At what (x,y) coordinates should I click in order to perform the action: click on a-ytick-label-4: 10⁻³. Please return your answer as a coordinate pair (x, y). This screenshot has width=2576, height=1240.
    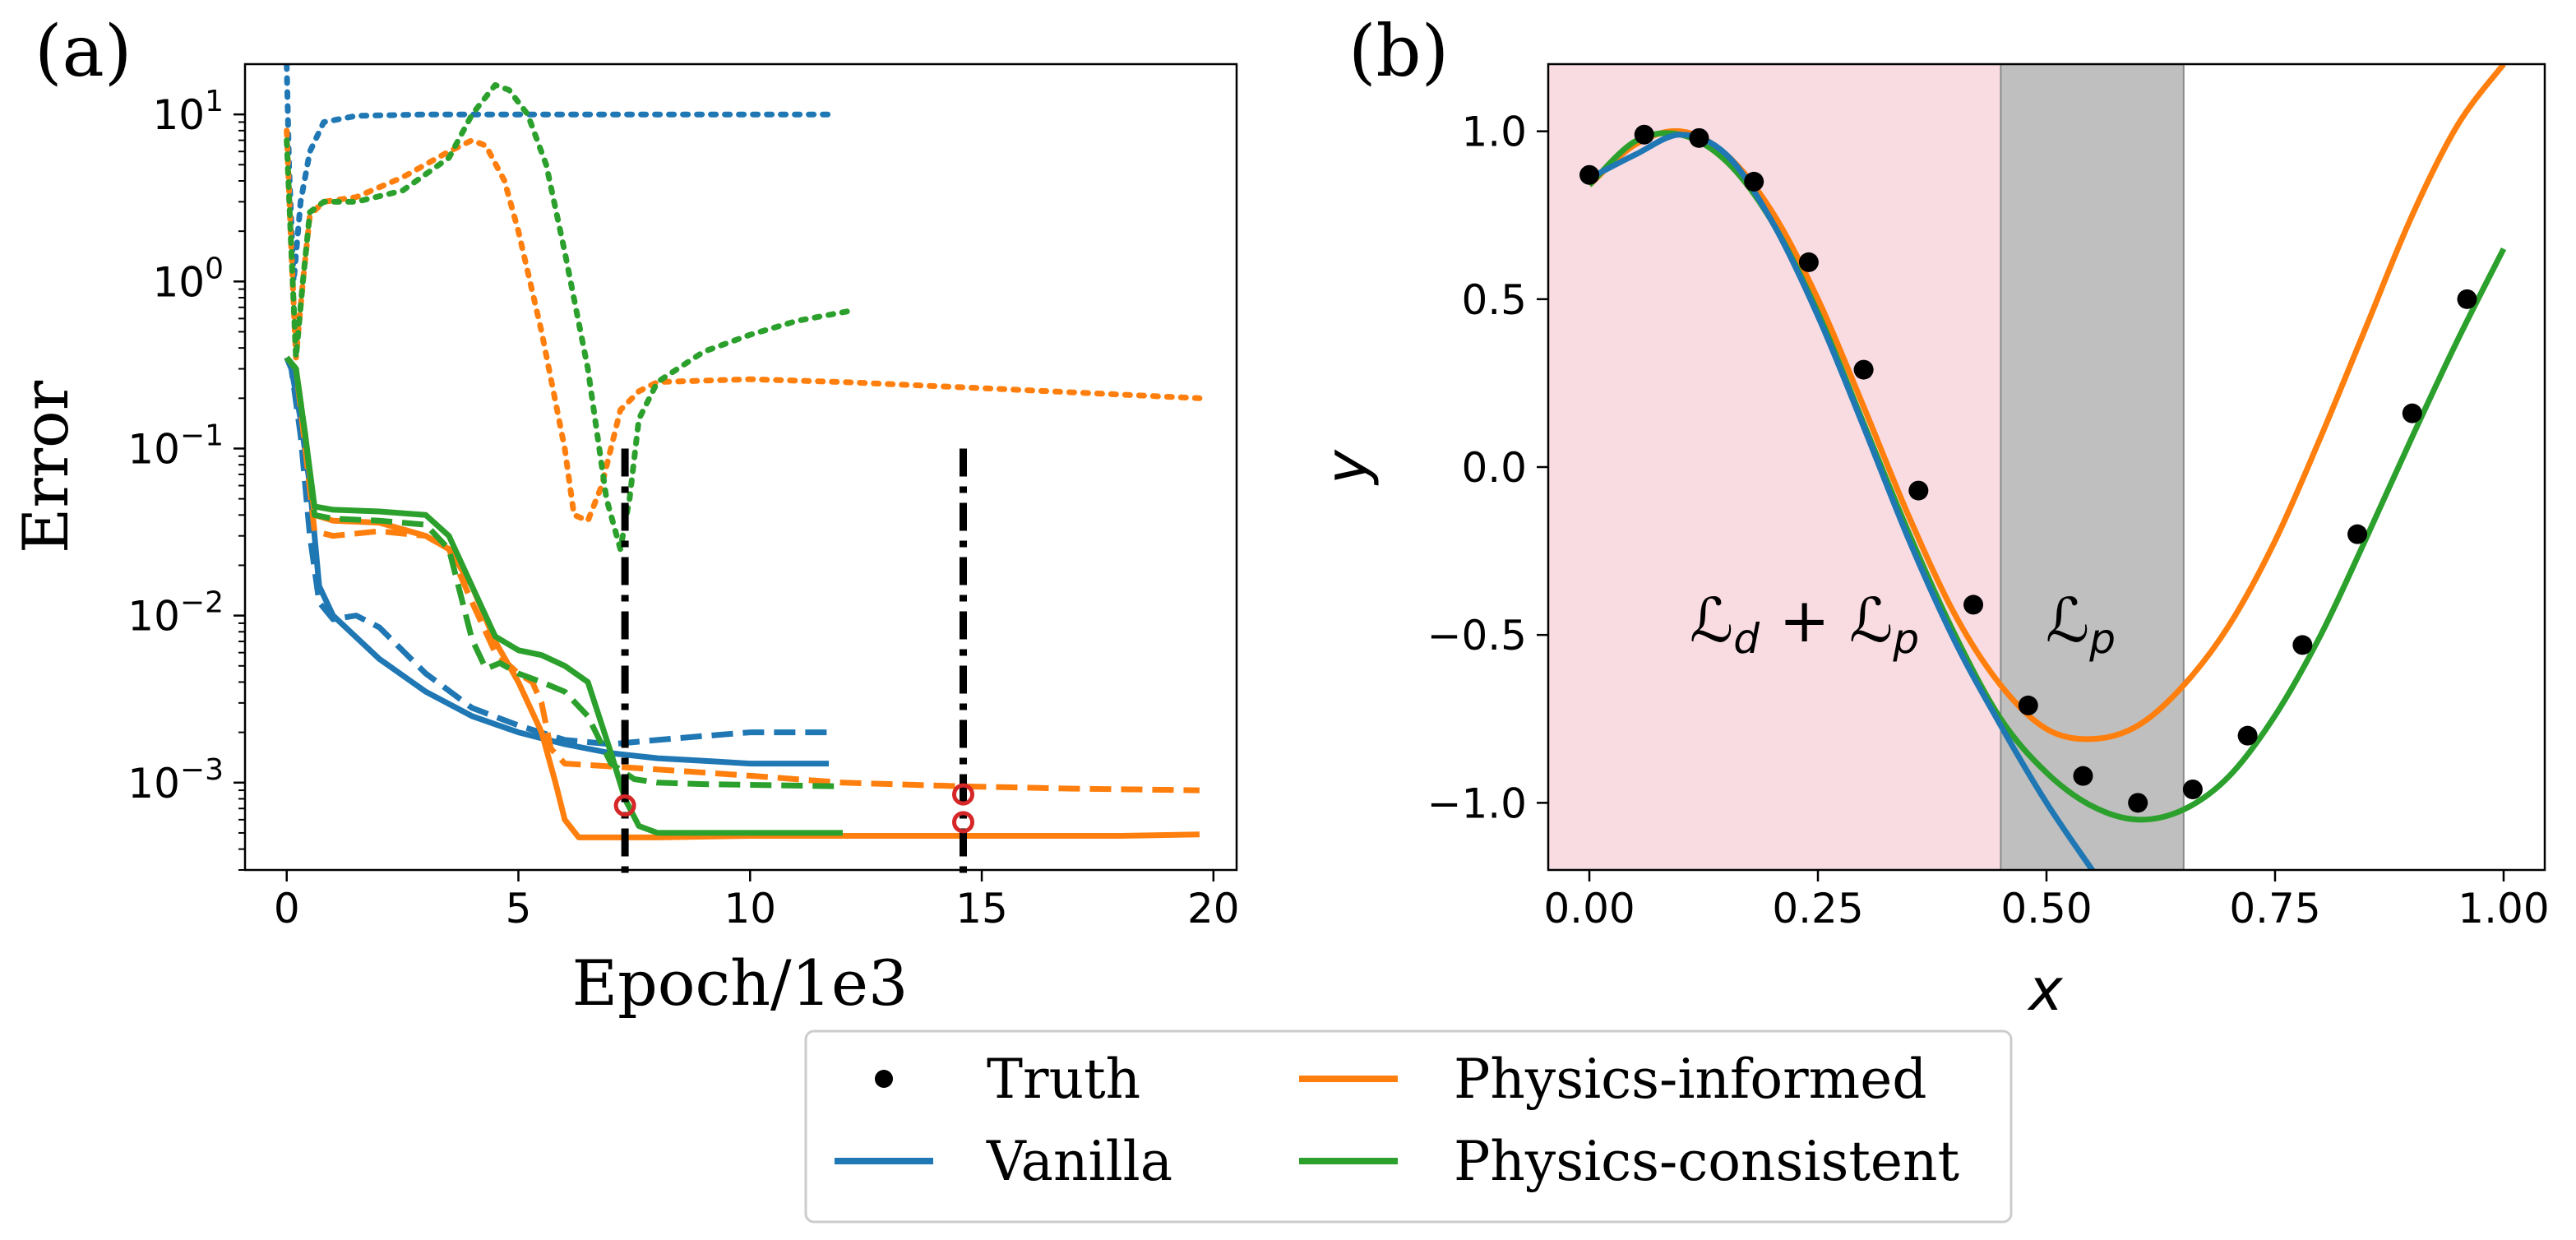
    Looking at the image, I should click on (175, 780).